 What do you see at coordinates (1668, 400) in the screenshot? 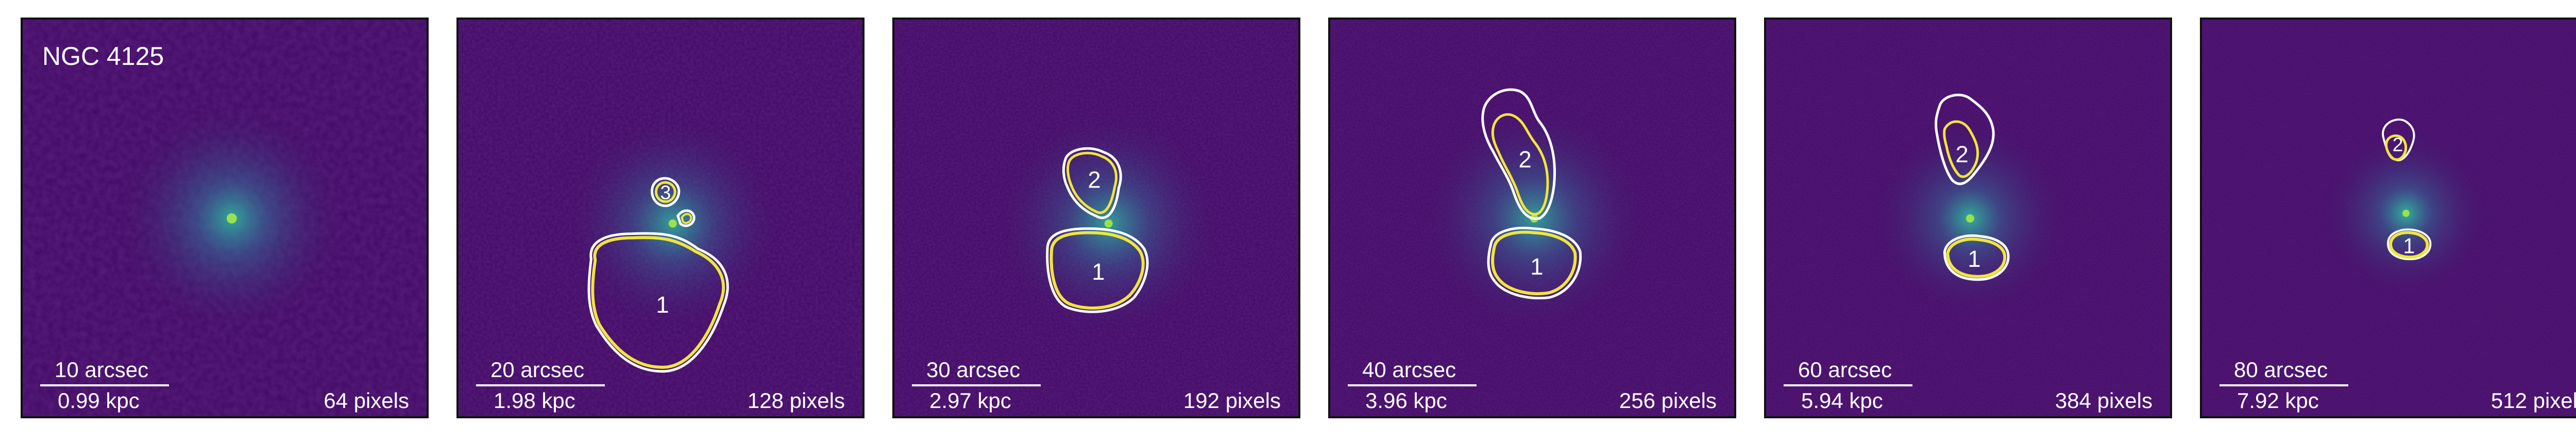
I see `pixels-label: 256 pixels` at bounding box center [1668, 400].